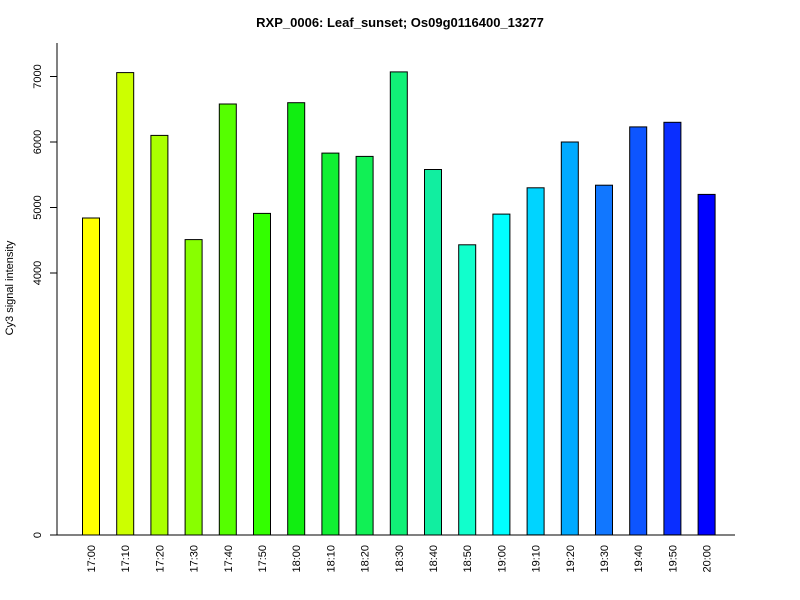  What do you see at coordinates (638, 331) in the screenshot?
I see `bar-1940` at bounding box center [638, 331].